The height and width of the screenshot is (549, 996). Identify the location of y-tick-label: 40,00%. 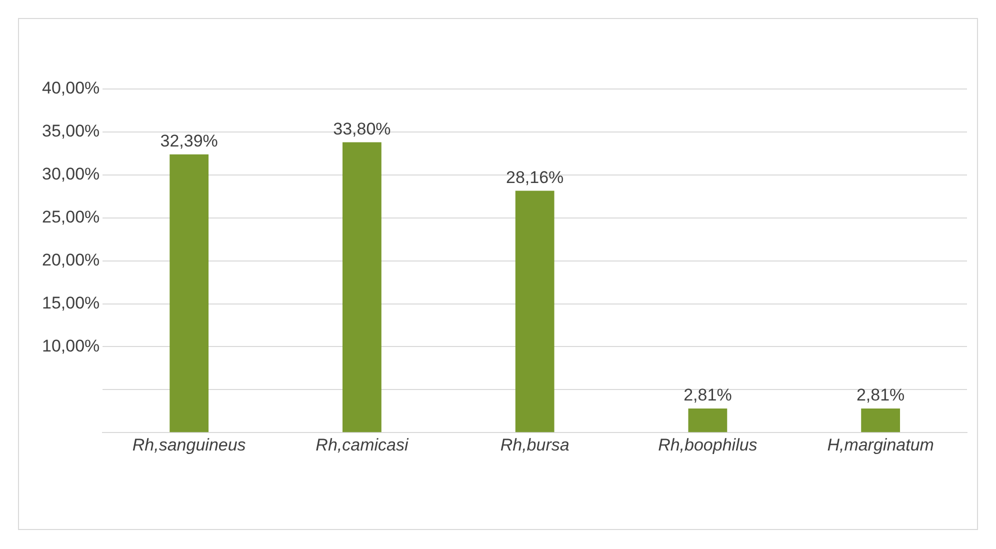
(71, 88).